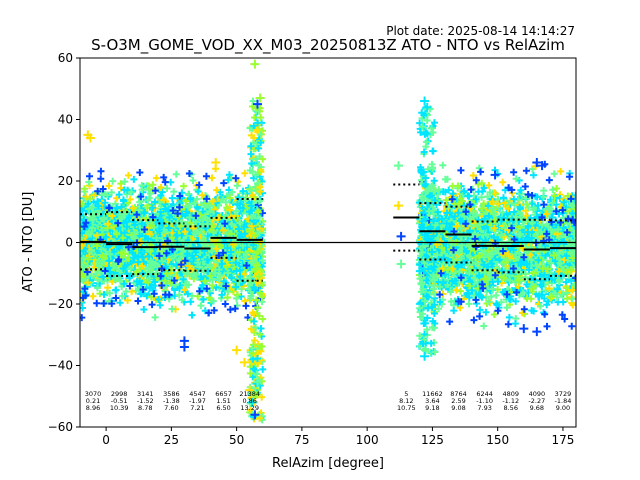 This screenshot has width=640, height=480. Describe the element at coordinates (480, 31) in the screenshot. I see `plot-date: Plot date: 2025-08-14 14:14:27` at that location.